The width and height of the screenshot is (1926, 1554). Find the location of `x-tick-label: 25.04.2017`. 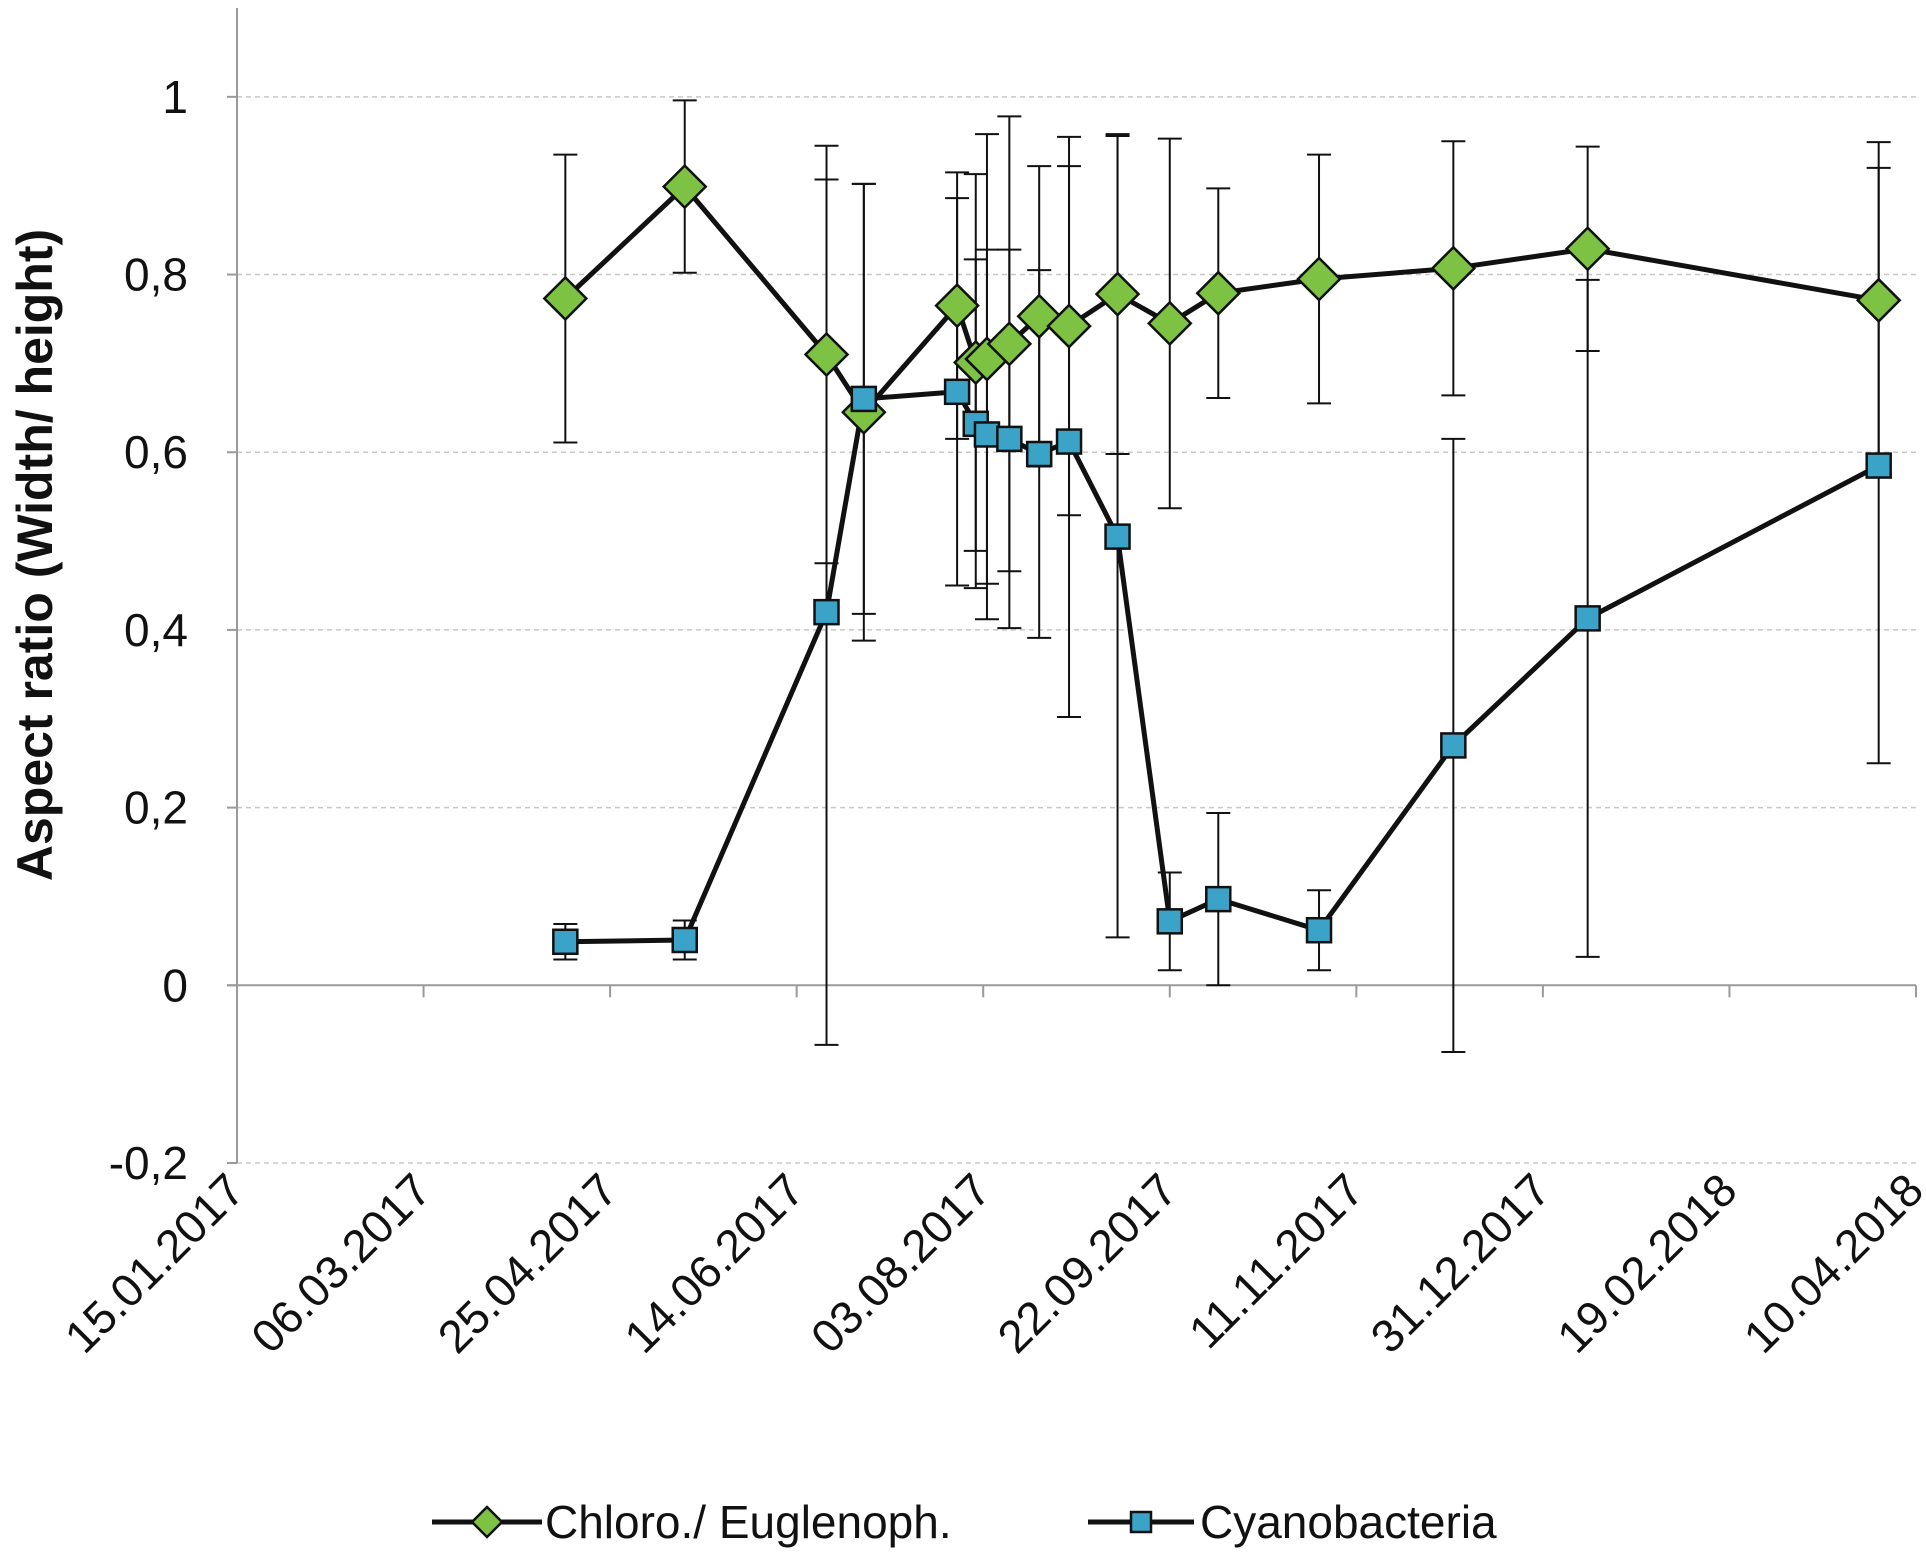

x-tick-label: 25.04.2017 is located at coordinates (528, 1263).